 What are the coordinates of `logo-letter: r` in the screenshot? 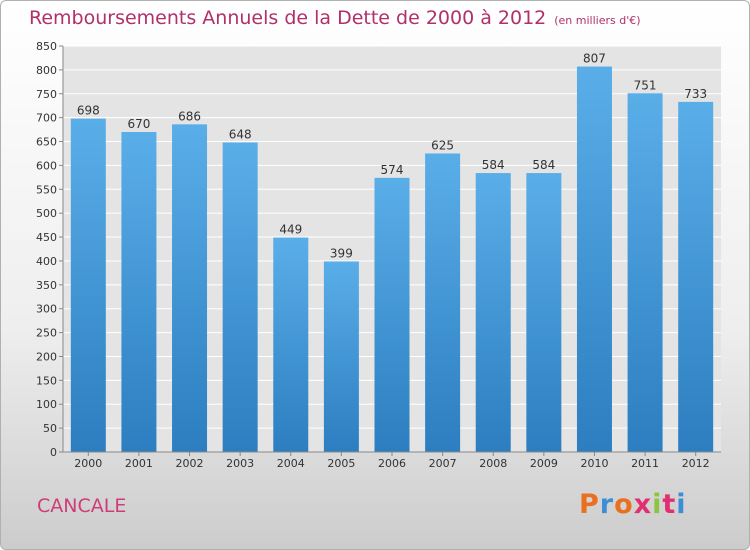 It's located at (607, 504).